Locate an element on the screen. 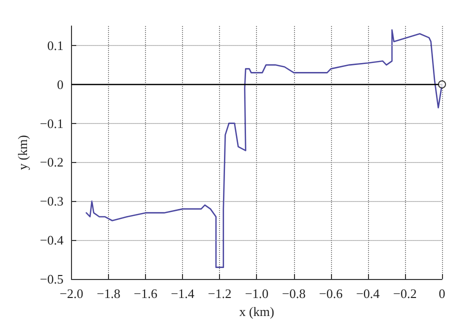  x-tick-label: −2.0 is located at coordinates (72, 293).